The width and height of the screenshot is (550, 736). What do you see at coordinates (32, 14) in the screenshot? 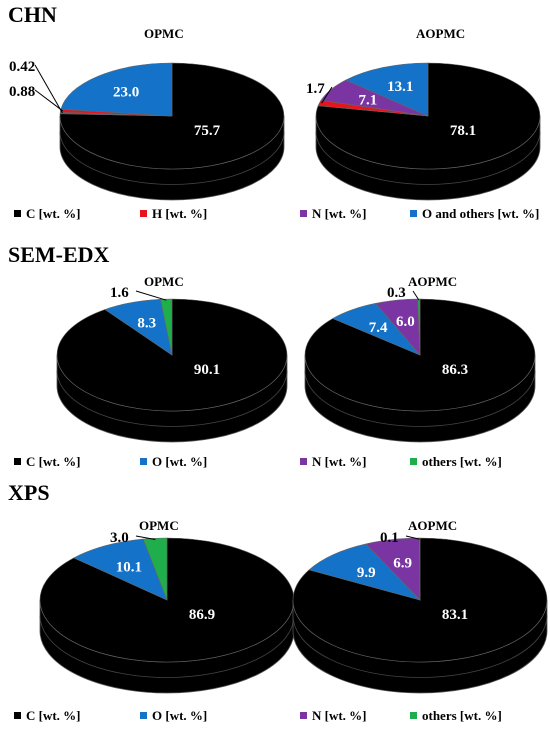
I see `section-title: CHN` at bounding box center [32, 14].